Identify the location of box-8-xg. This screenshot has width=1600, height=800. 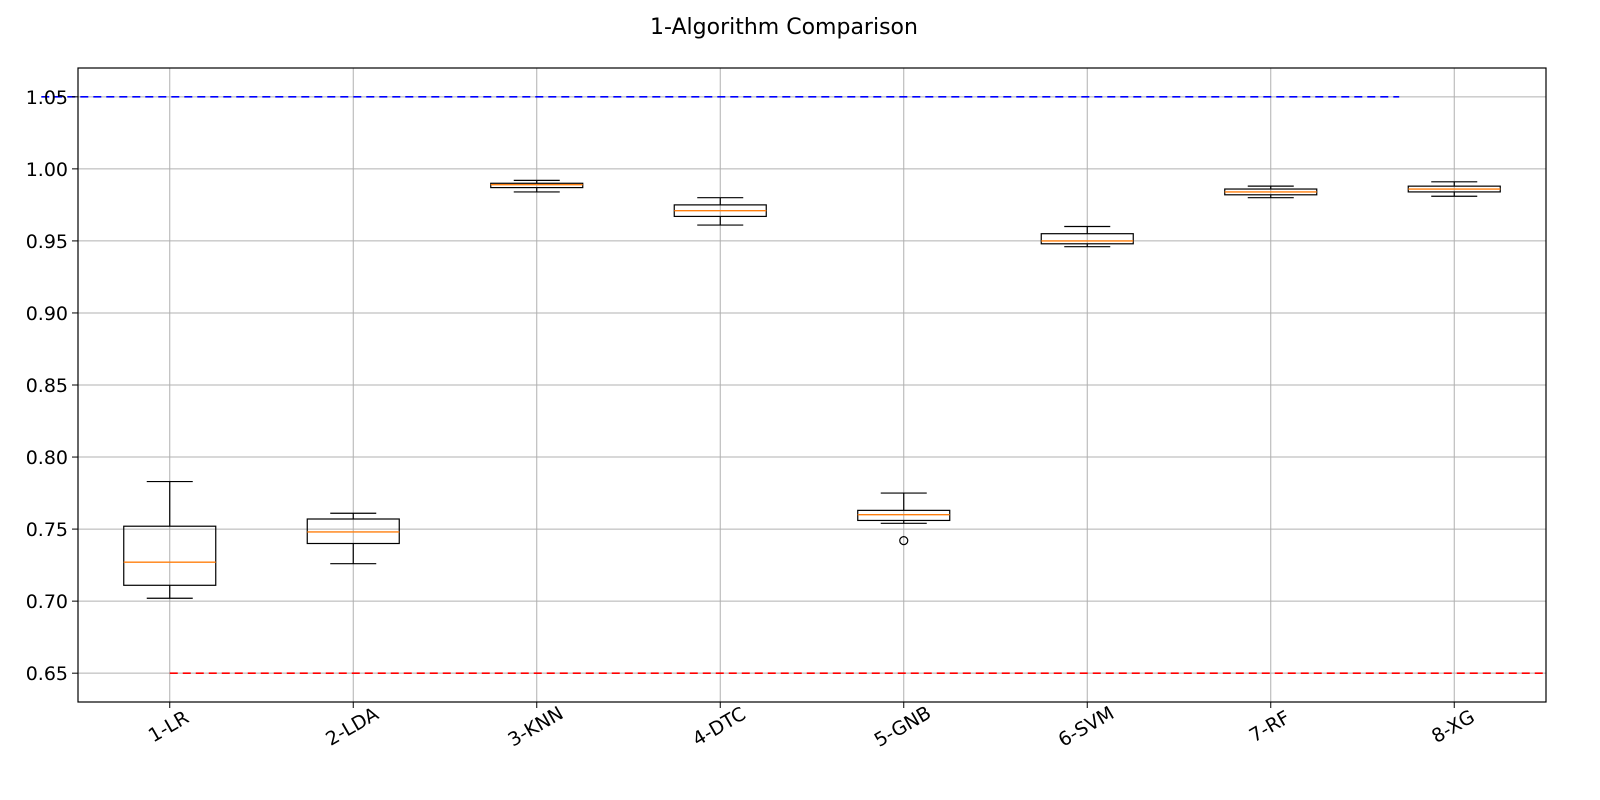
(1454, 189).